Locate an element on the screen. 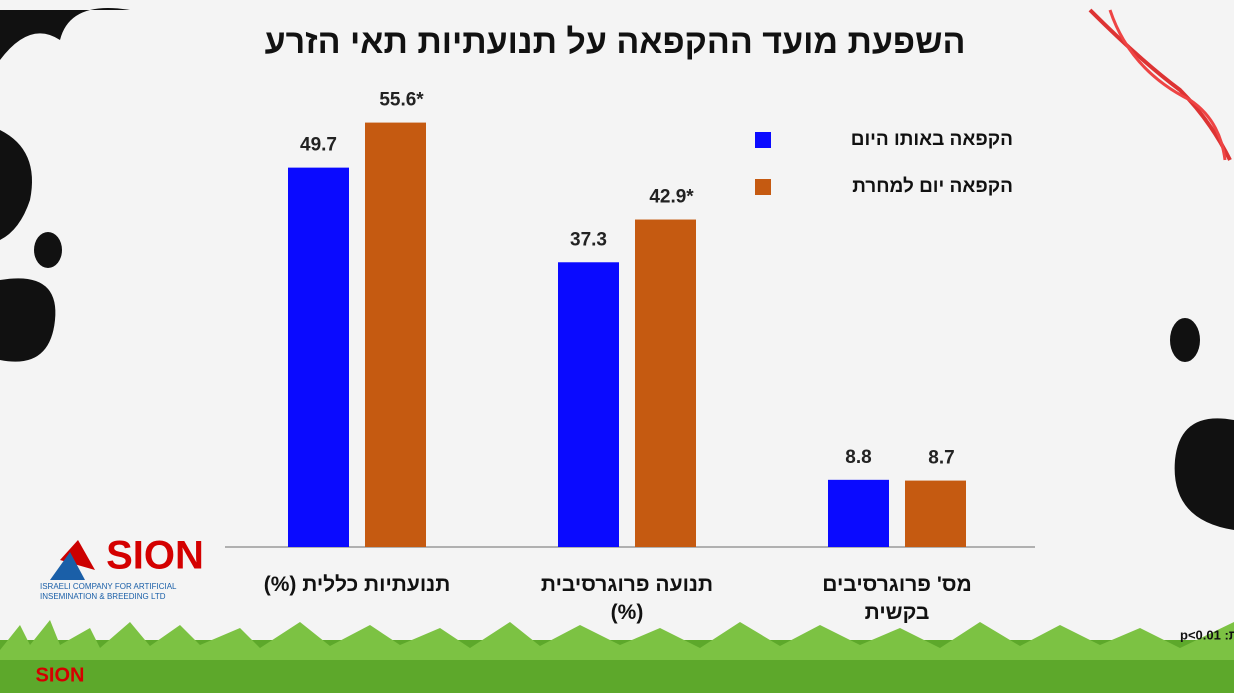 The image size is (1234, 693). footer-logo: SION is located at coordinates (60, 675).